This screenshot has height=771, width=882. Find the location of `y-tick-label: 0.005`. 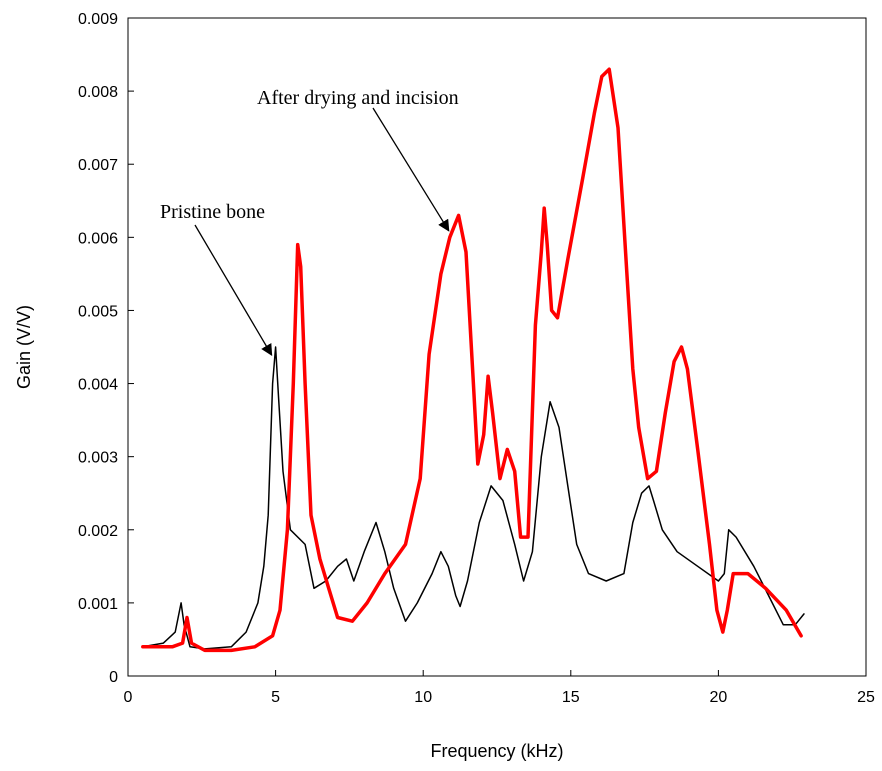

y-tick-label: 0.005 is located at coordinates (98, 311).